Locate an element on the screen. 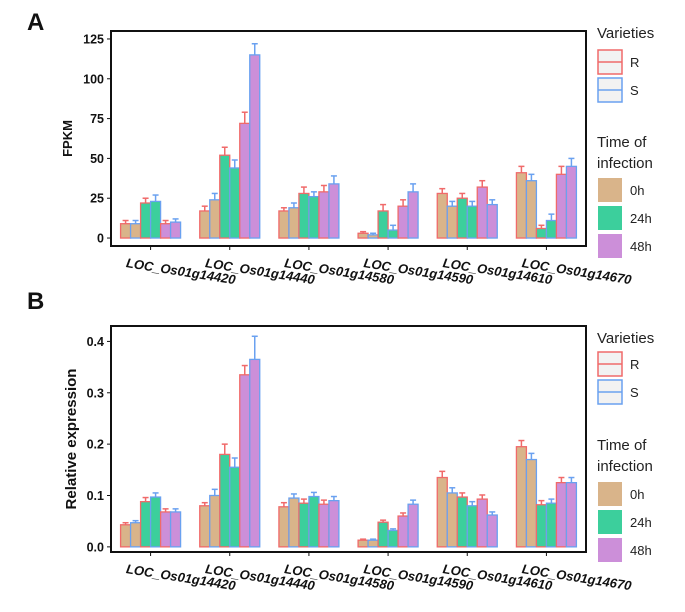 This screenshot has height=612, width=685. legend-varieties-title: Varieties is located at coordinates (625, 338).